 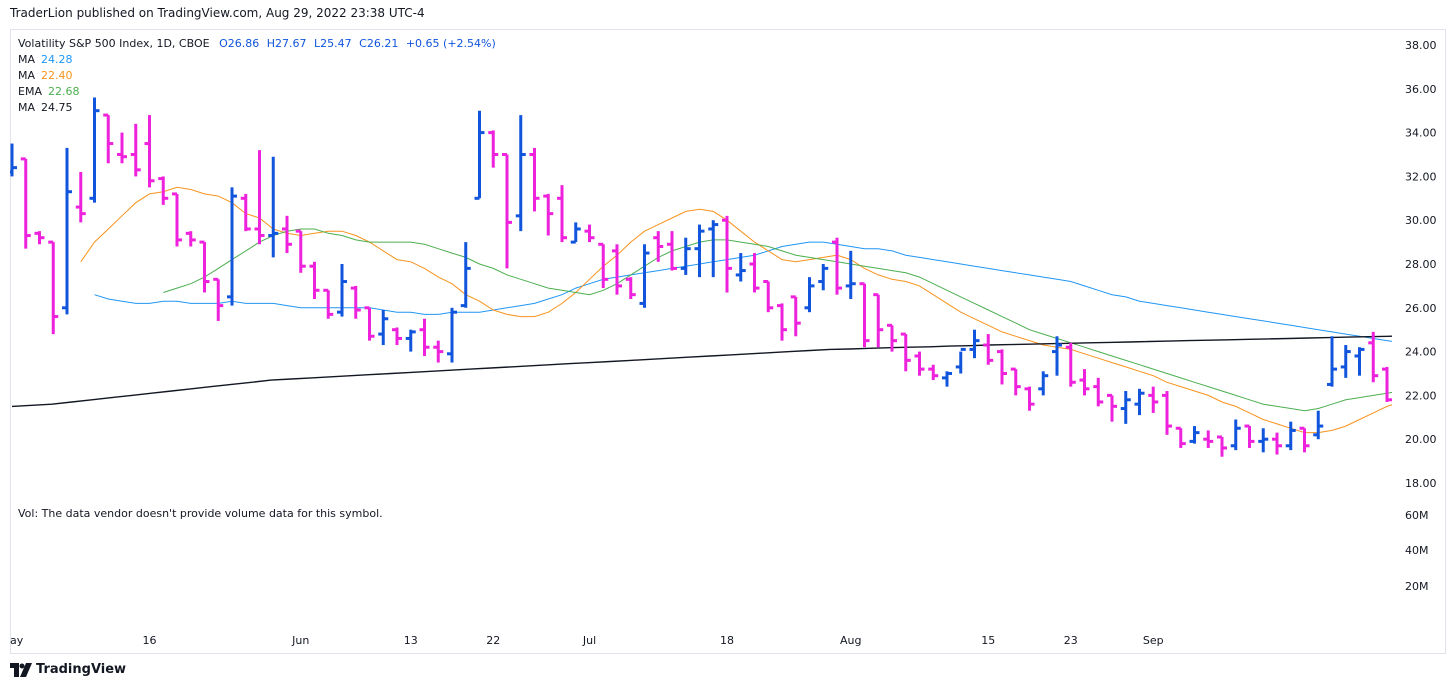 I want to click on legend-open: 26.86, so click(x=243, y=43).